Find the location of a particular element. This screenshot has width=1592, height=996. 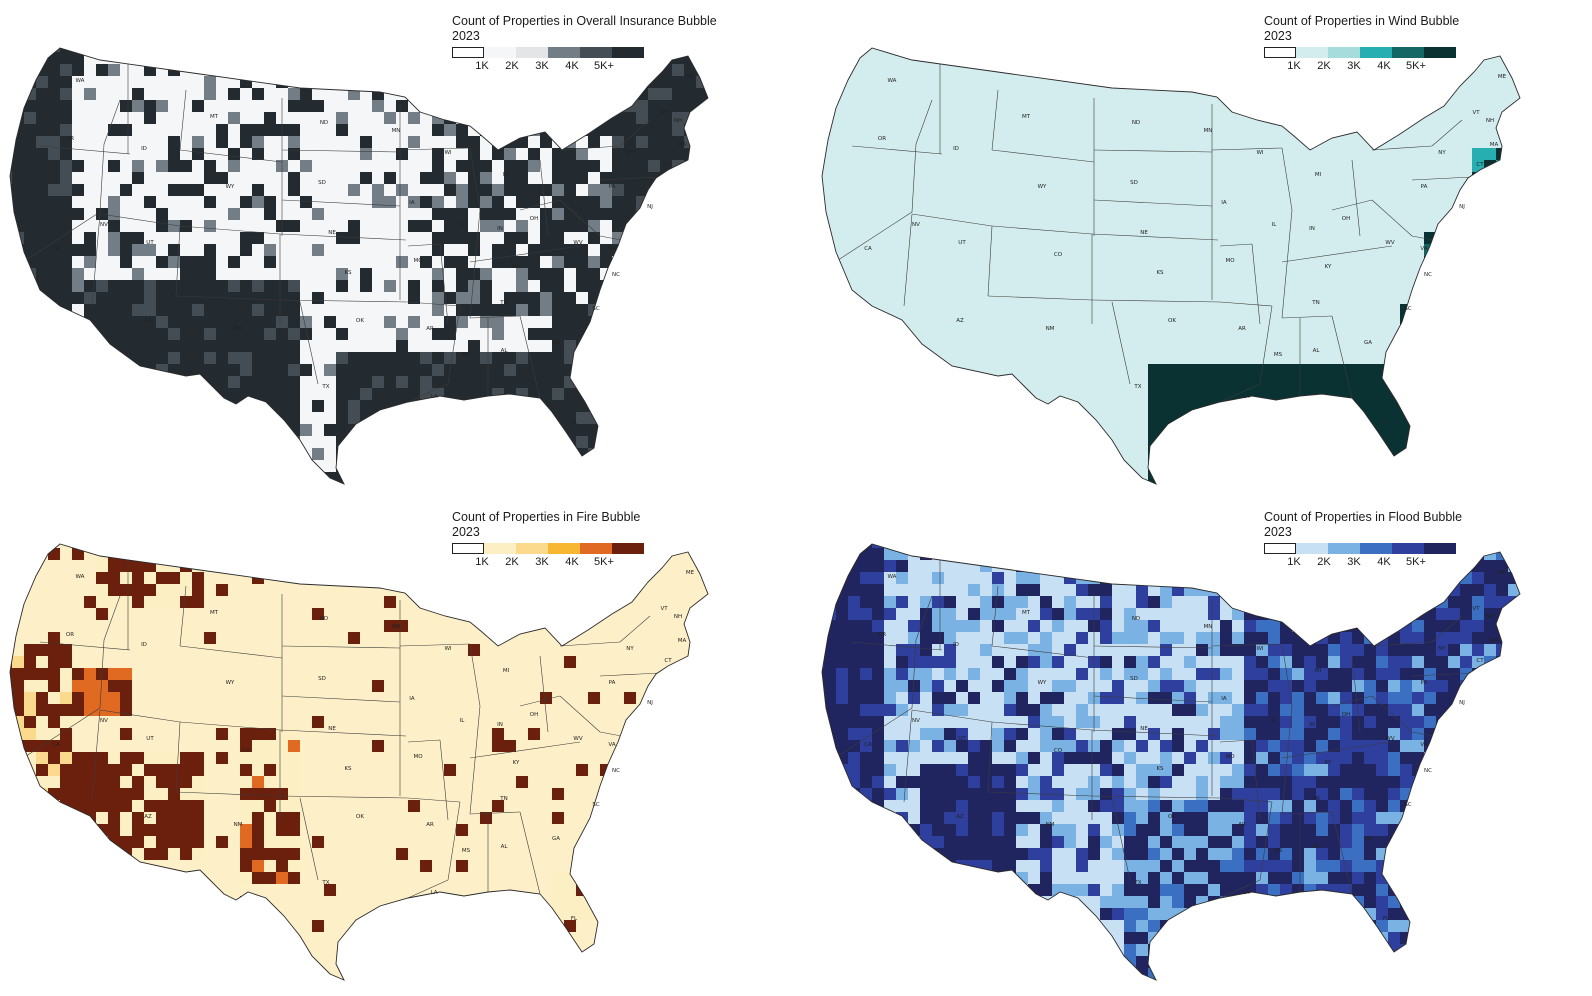

state-label-ia: IA is located at coordinates (412, 203).